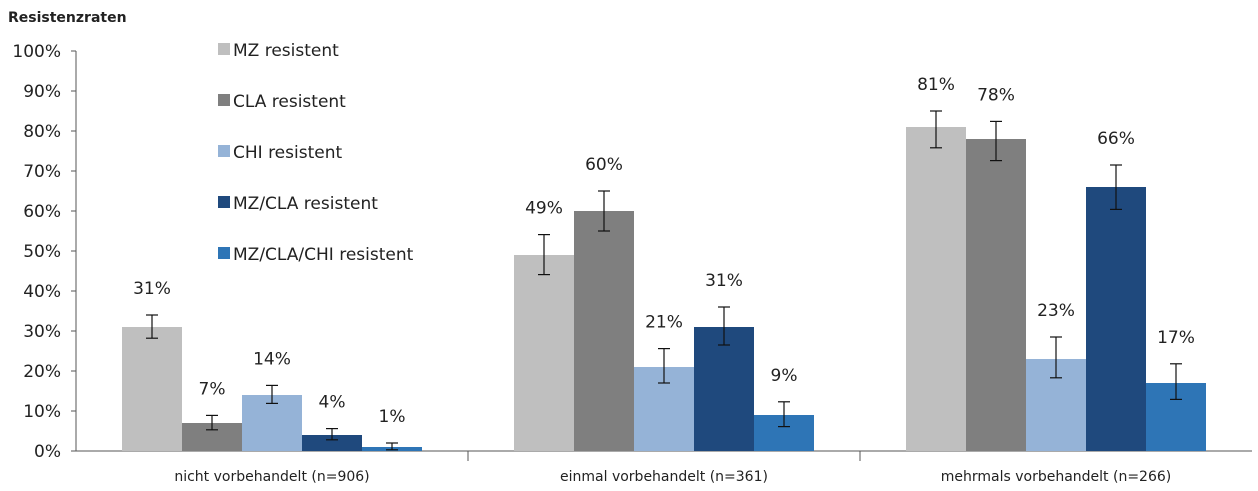  I want to click on data-label: 14%, so click(272, 359).